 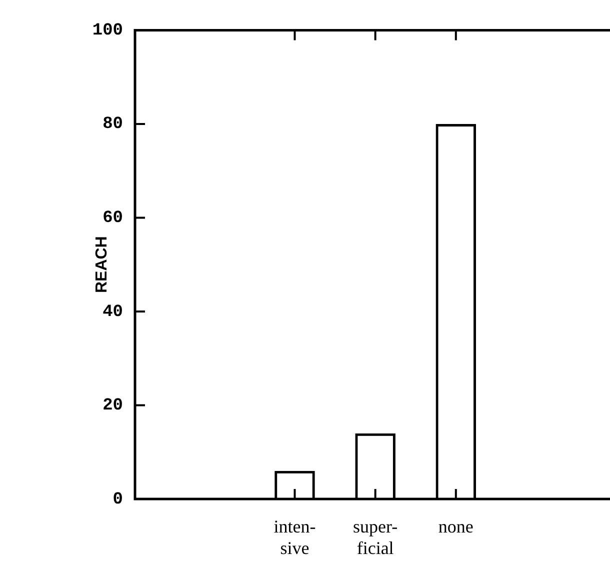 I want to click on y-tick-label: 80, so click(x=112, y=124).